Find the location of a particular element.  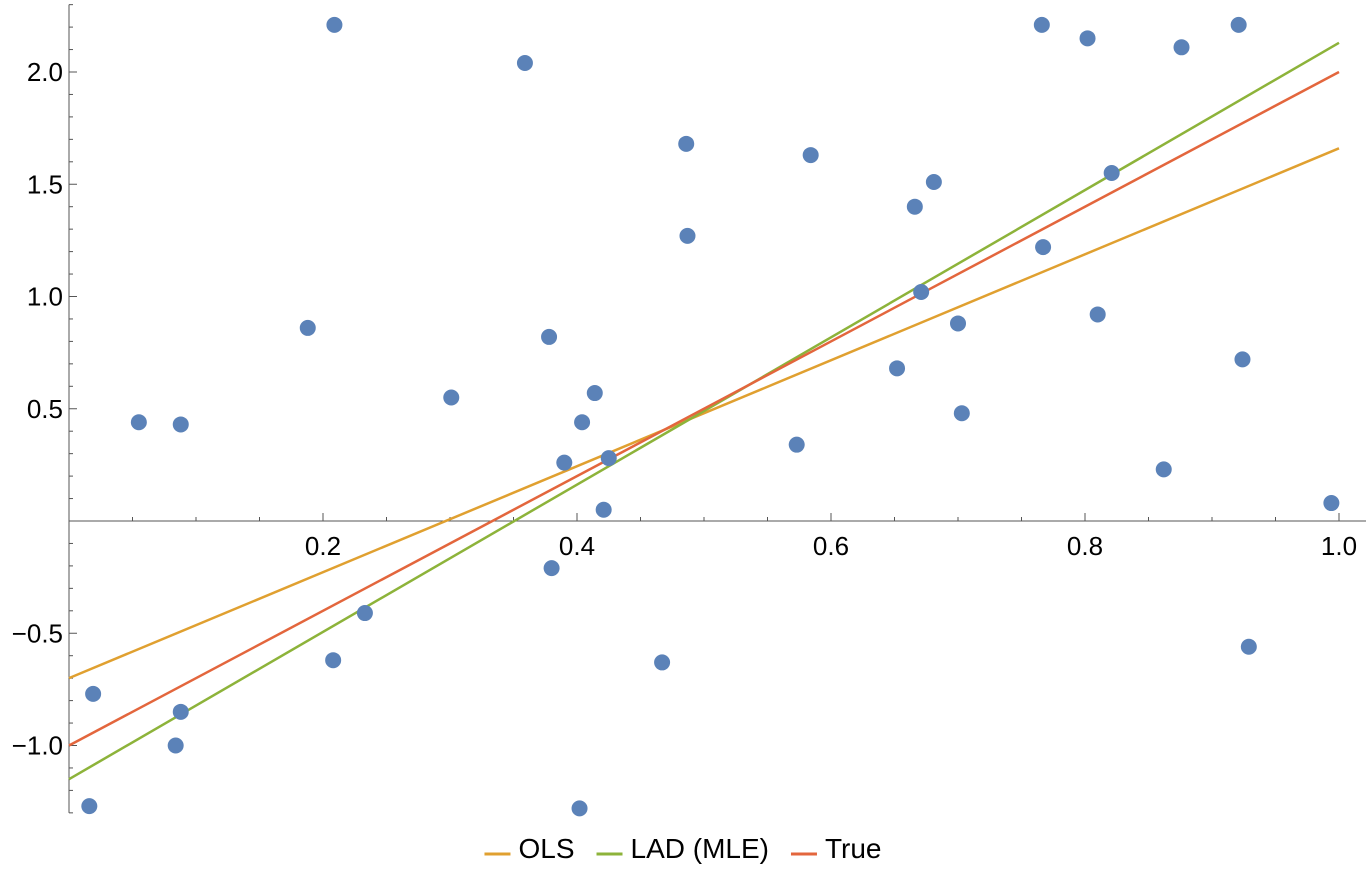

y-tick-label: 2.0 is located at coordinates (45, 72).